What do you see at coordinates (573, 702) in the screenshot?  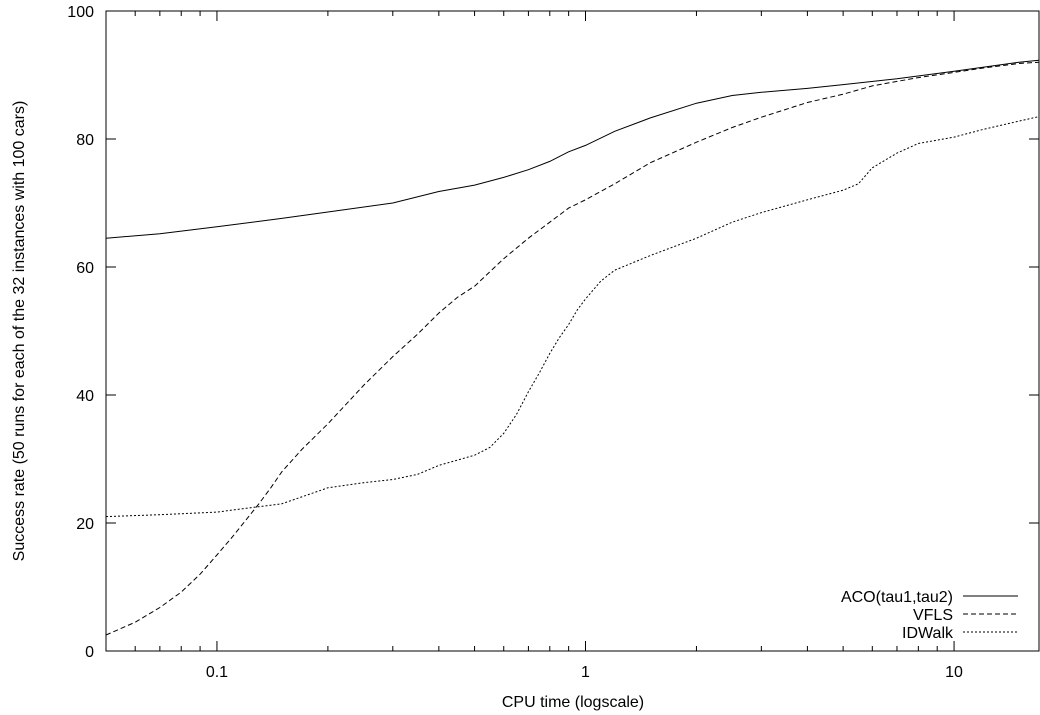 I see `x-axis-label: CPU time (logscale)` at bounding box center [573, 702].